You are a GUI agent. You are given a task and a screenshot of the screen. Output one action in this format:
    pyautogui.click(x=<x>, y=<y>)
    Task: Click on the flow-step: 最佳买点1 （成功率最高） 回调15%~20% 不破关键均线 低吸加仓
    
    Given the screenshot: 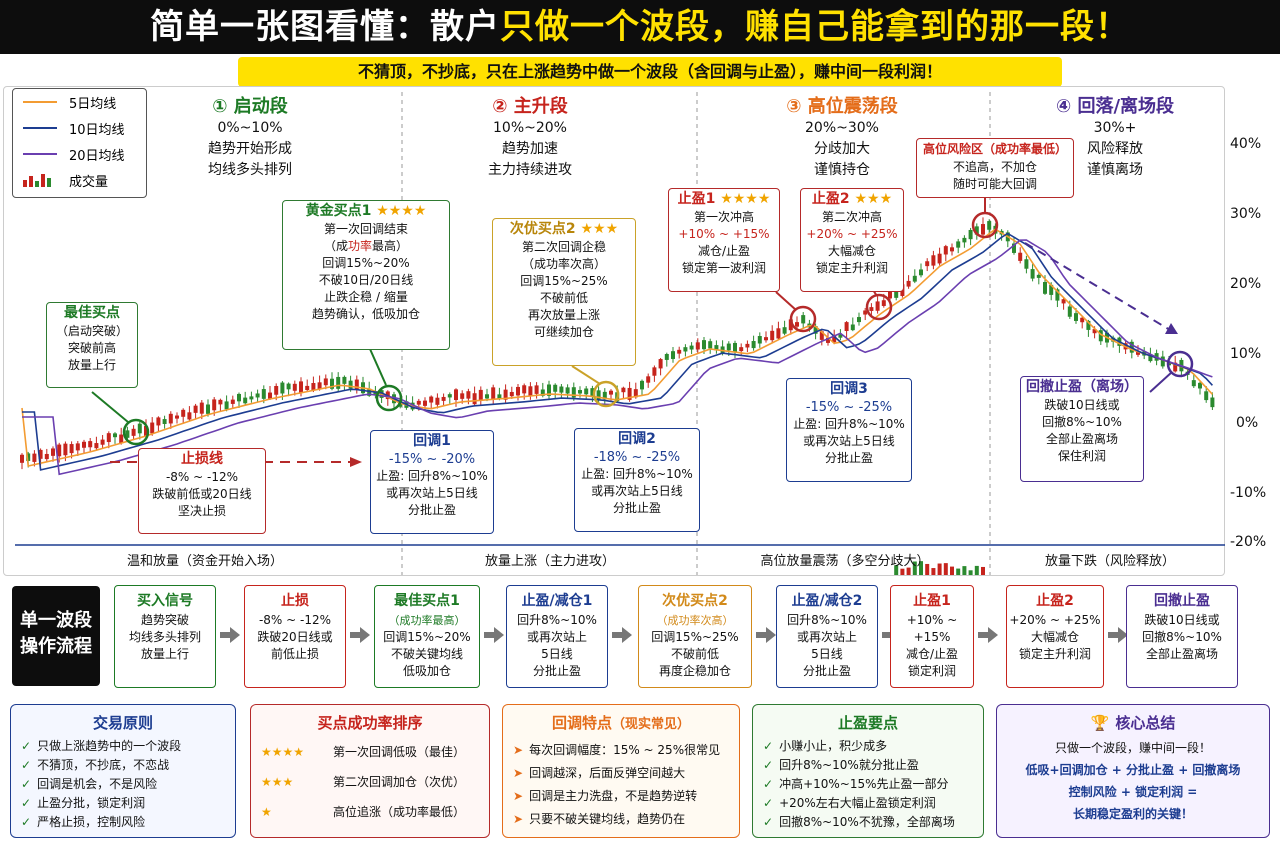 What is the action you would take?
    pyautogui.click(x=427, y=636)
    